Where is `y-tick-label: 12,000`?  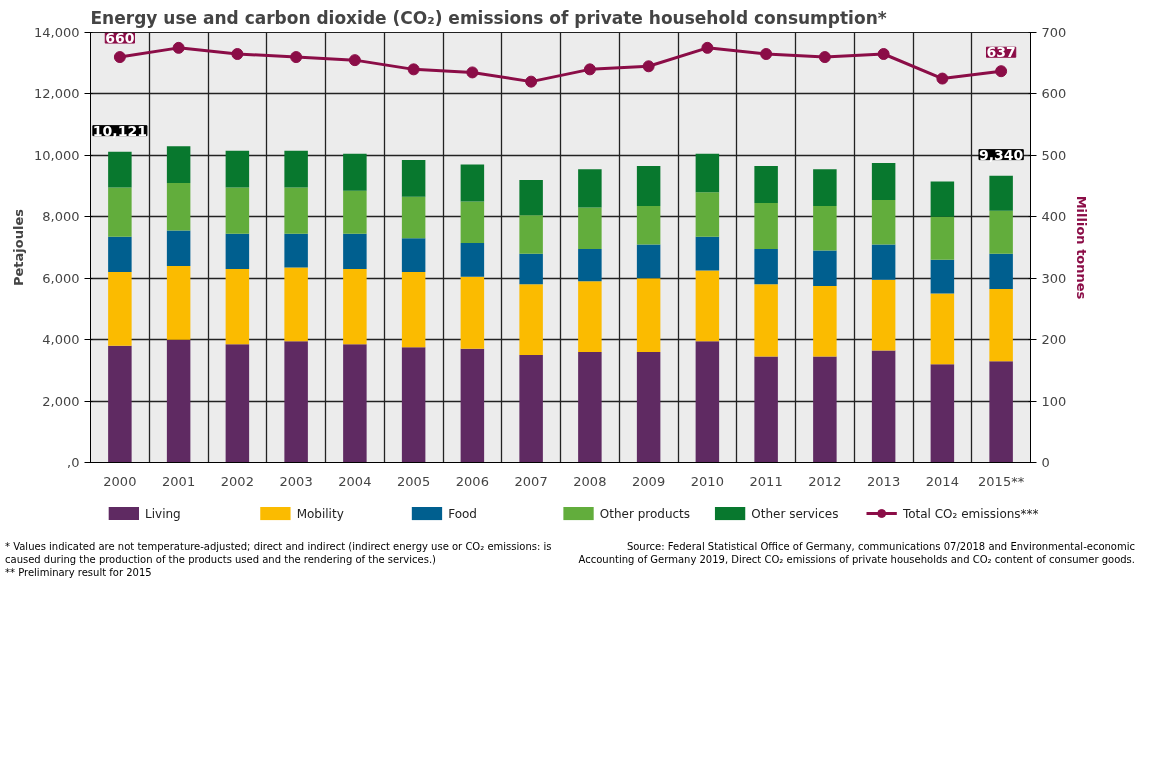 y-tick-label: 12,000 is located at coordinates (57, 94).